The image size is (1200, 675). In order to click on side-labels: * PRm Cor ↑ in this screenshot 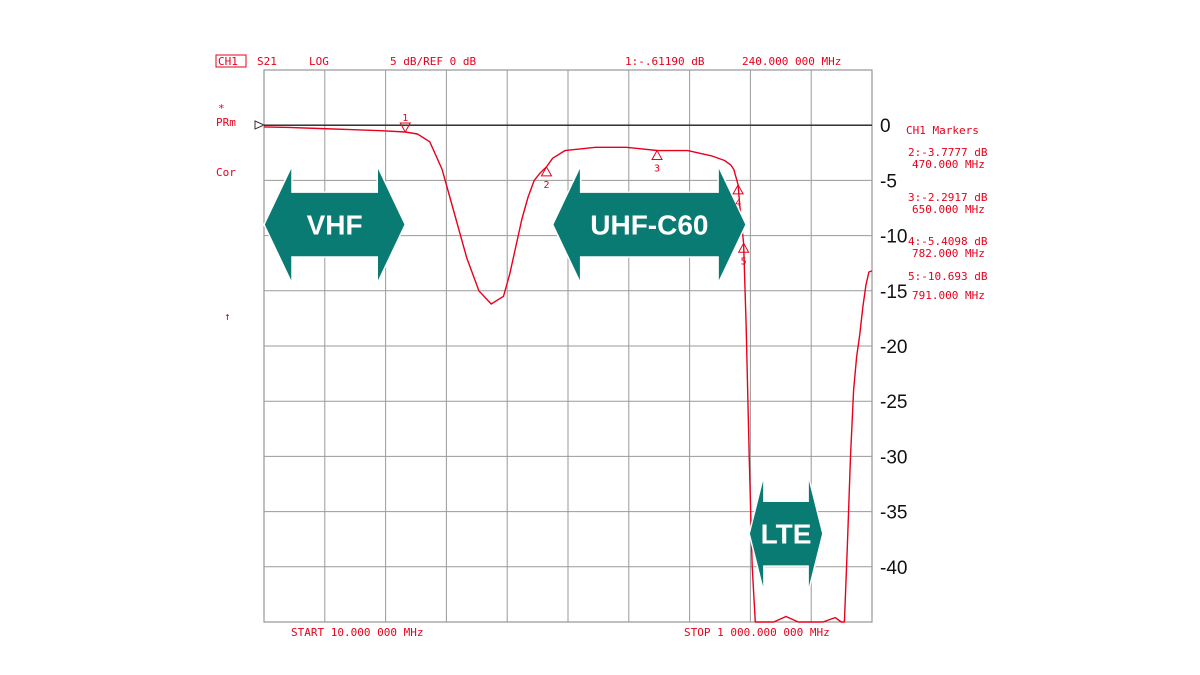, I will do `click(241, 212)`.